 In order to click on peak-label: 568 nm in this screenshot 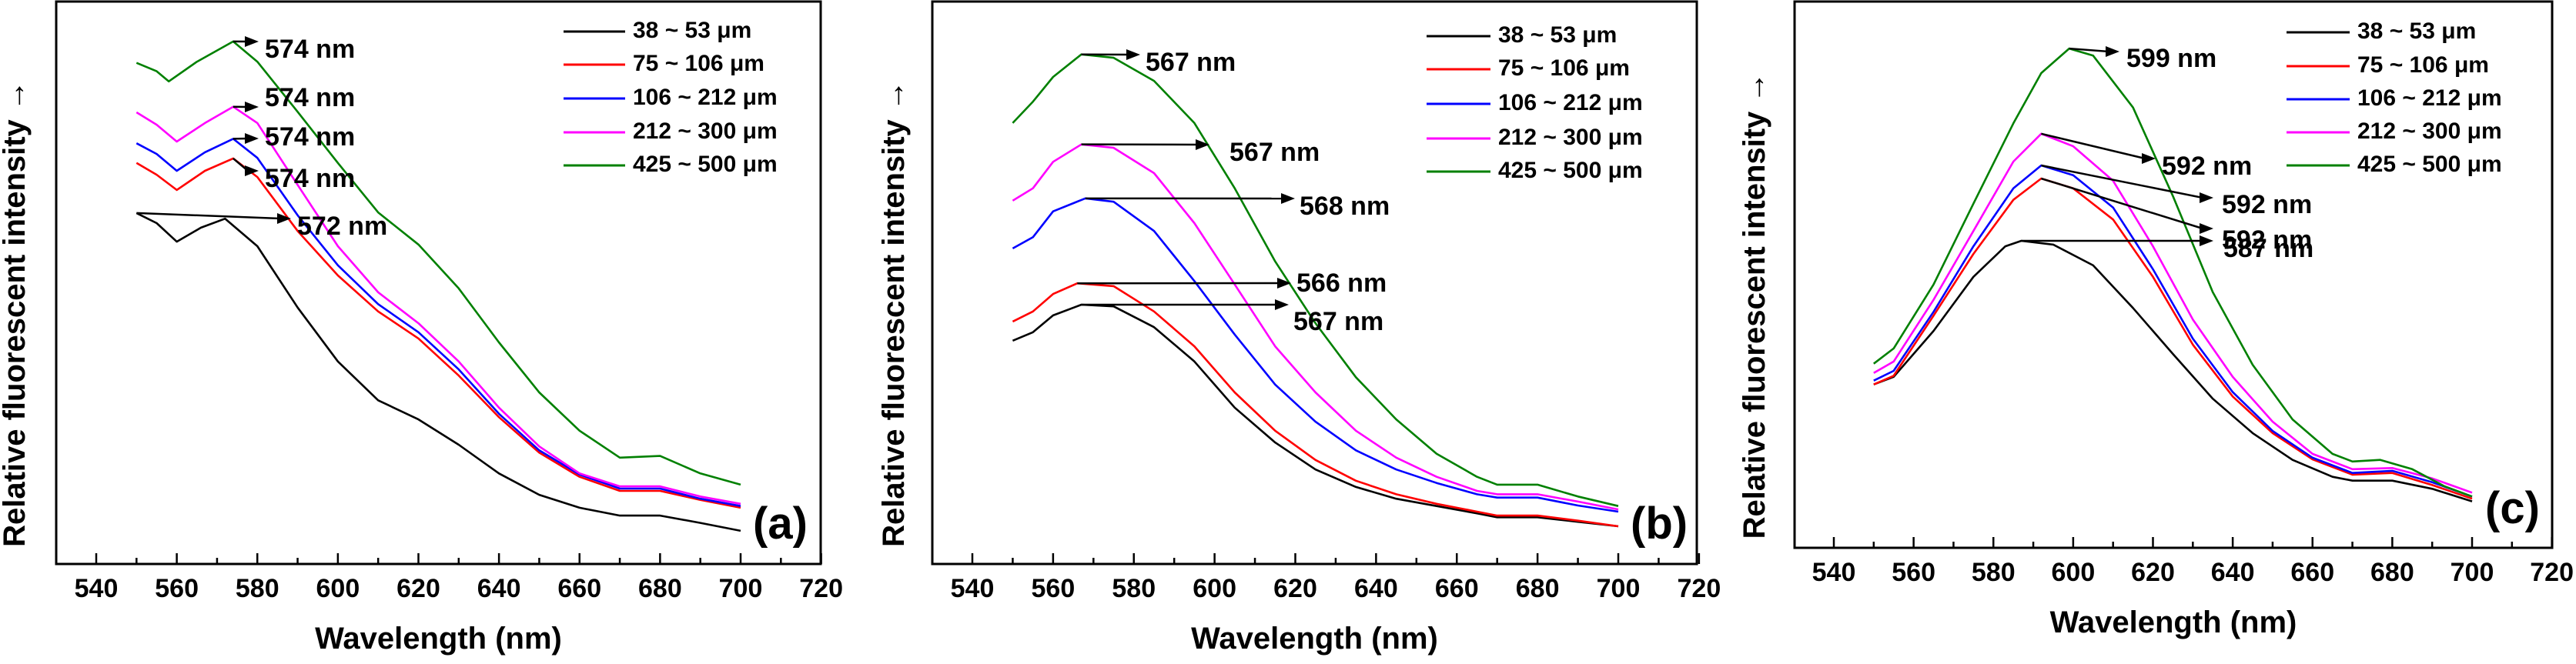, I will do `click(1345, 206)`.